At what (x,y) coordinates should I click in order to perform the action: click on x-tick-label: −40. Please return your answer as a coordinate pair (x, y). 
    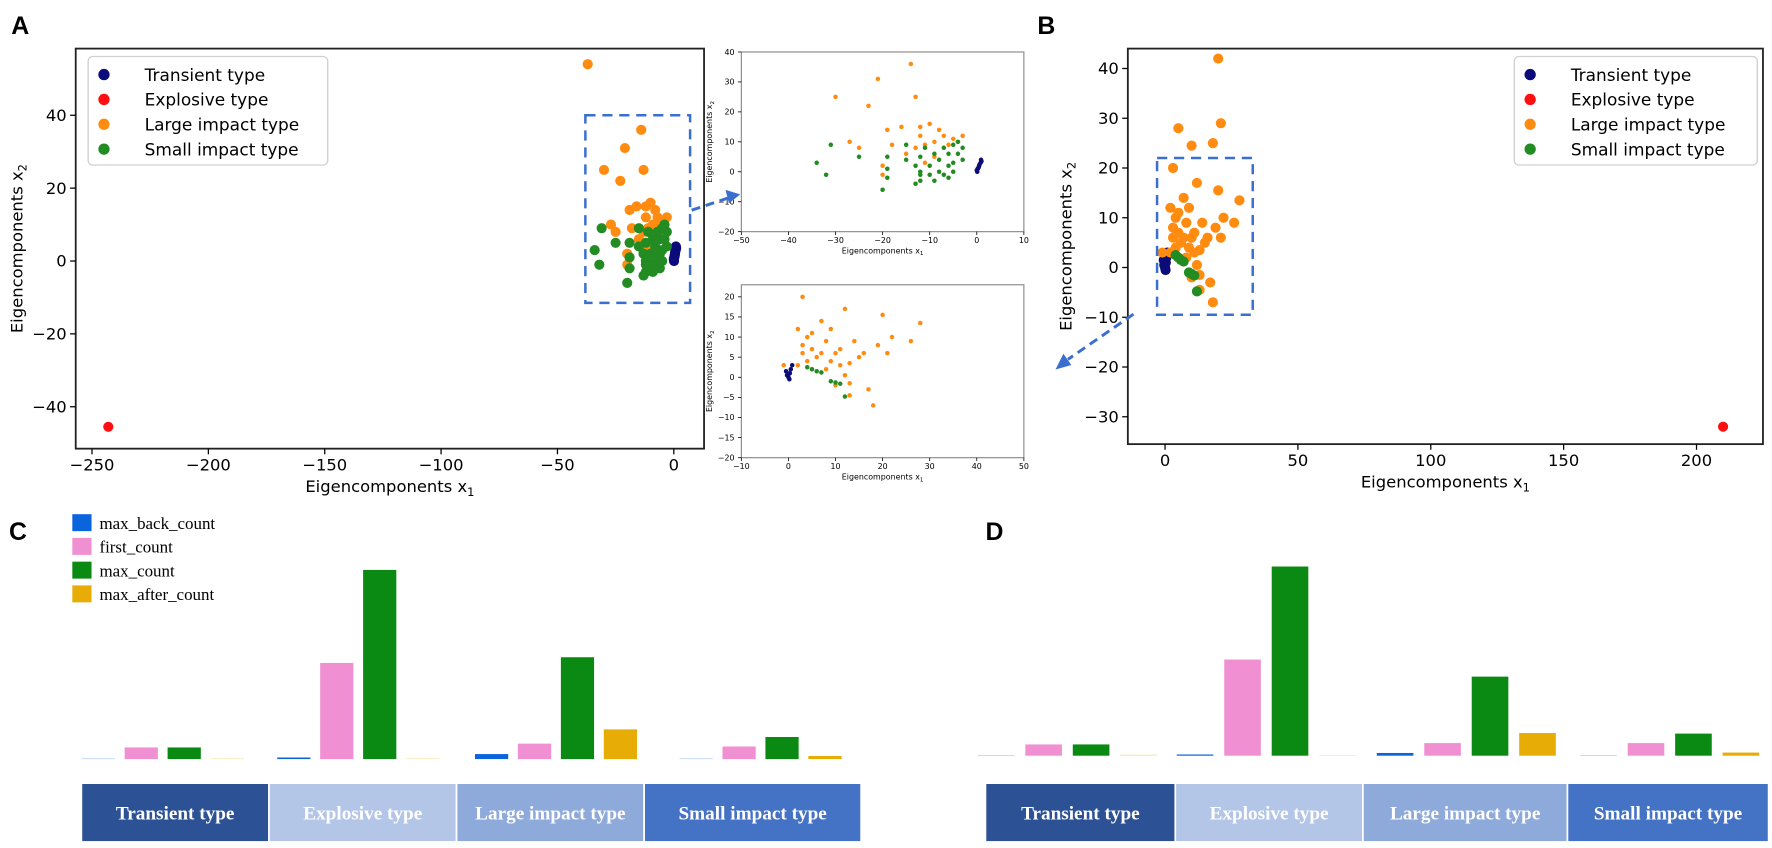
    Looking at the image, I should click on (788, 240).